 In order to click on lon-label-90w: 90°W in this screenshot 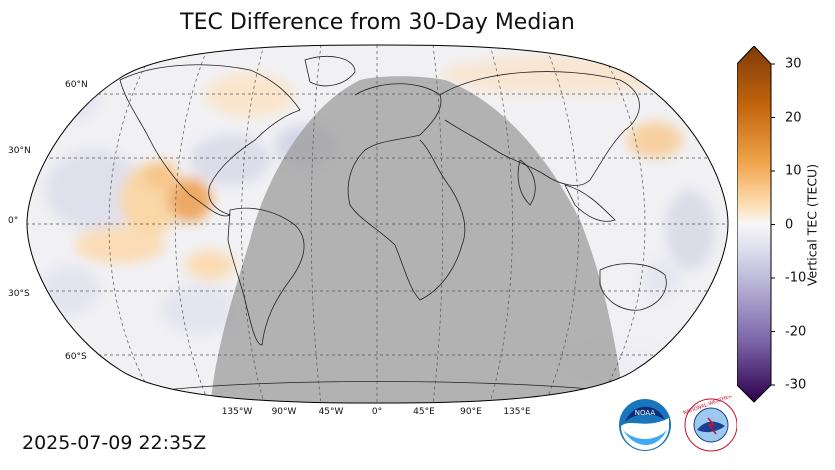, I will do `click(284, 412)`.